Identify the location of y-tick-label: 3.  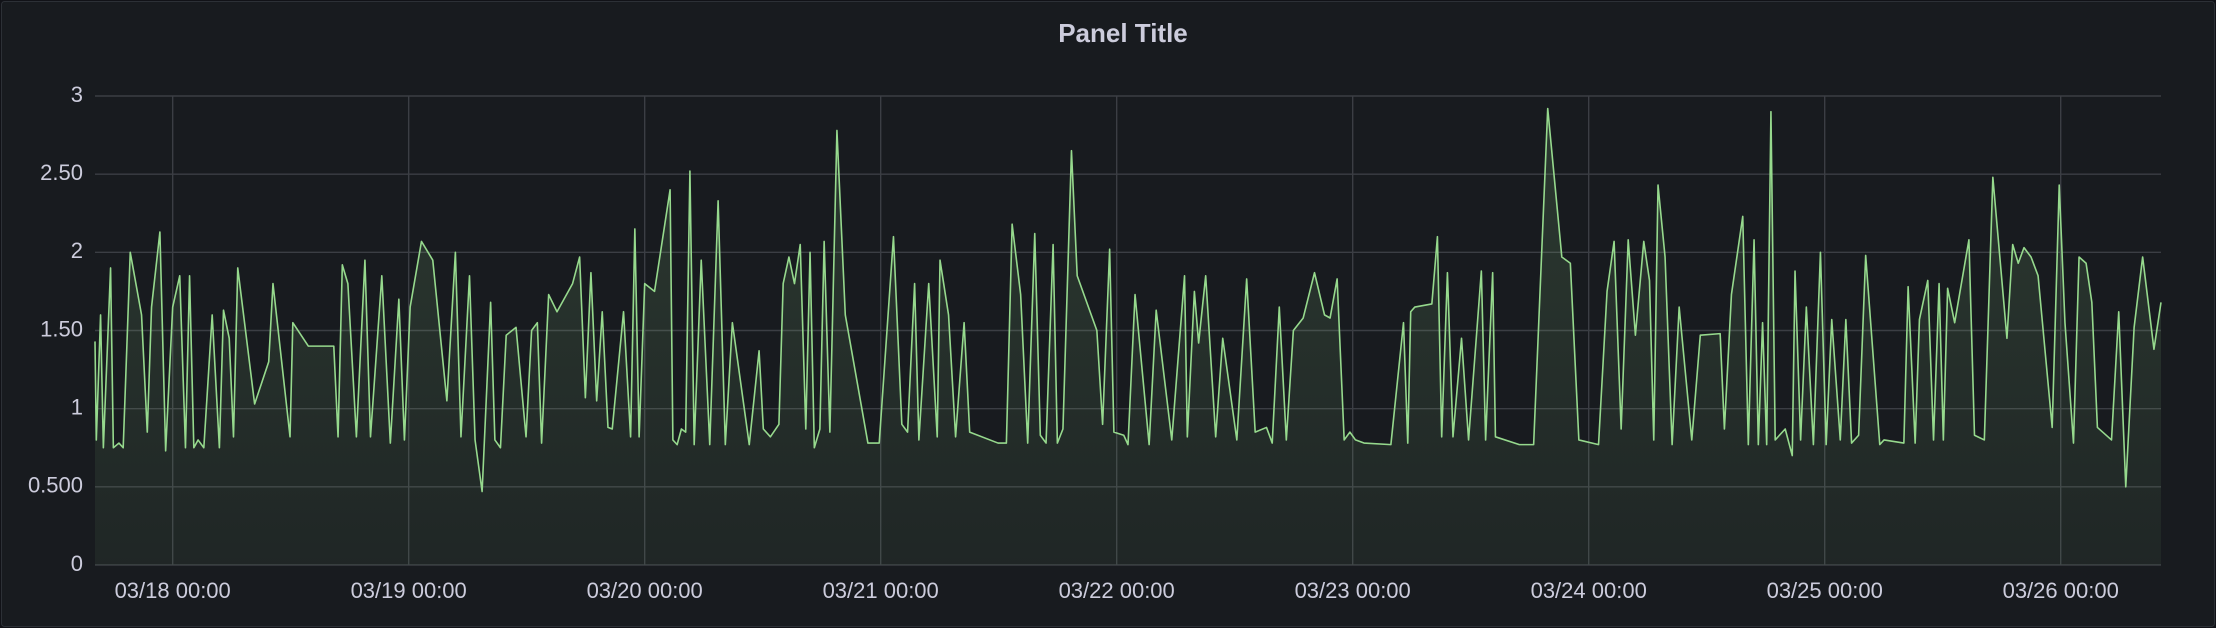
(77, 94).